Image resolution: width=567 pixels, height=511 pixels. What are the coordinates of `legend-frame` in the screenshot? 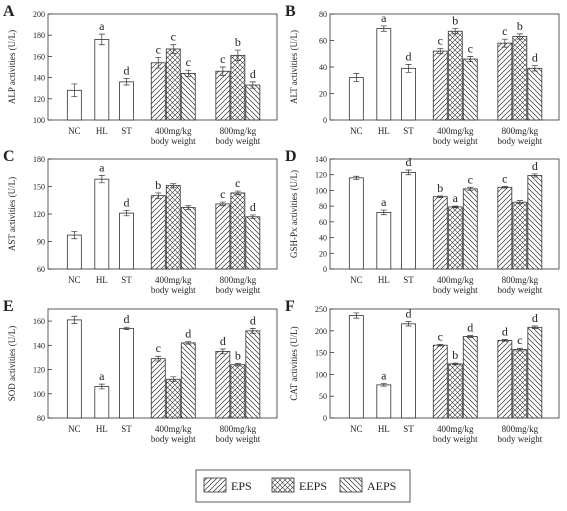 It's located at (303, 486).